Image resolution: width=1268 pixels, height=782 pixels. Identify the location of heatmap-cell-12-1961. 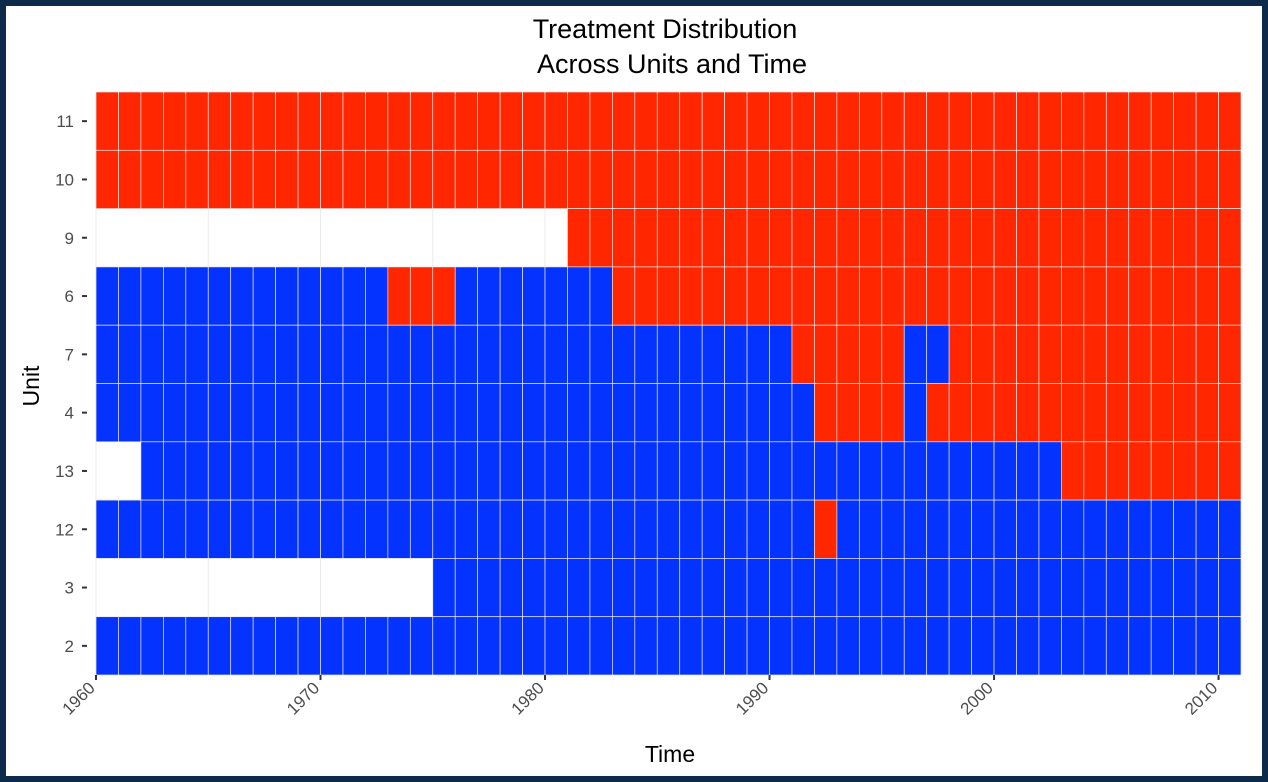
(130, 529).